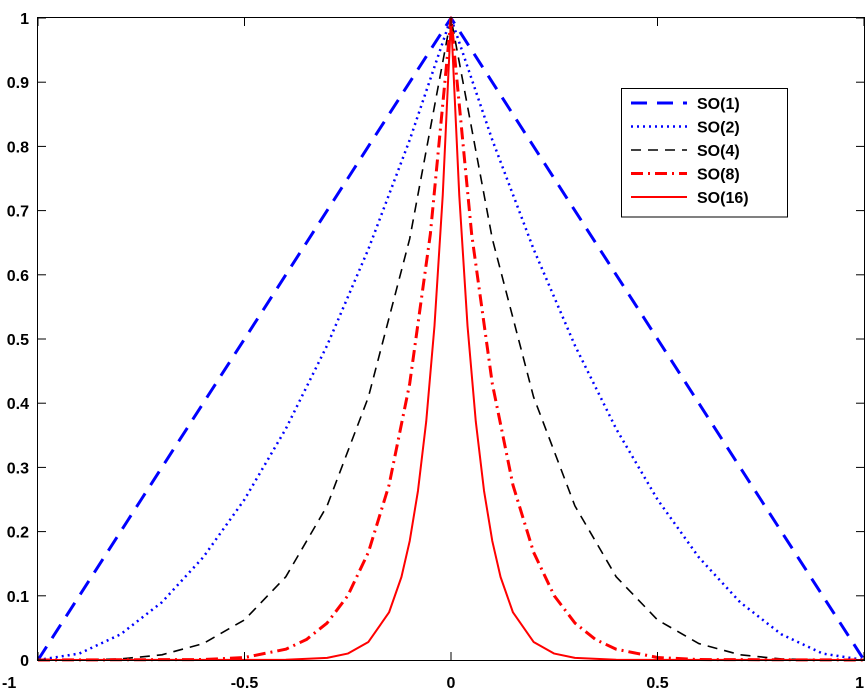  I want to click on legend-label-1: SO(1), so click(718, 104).